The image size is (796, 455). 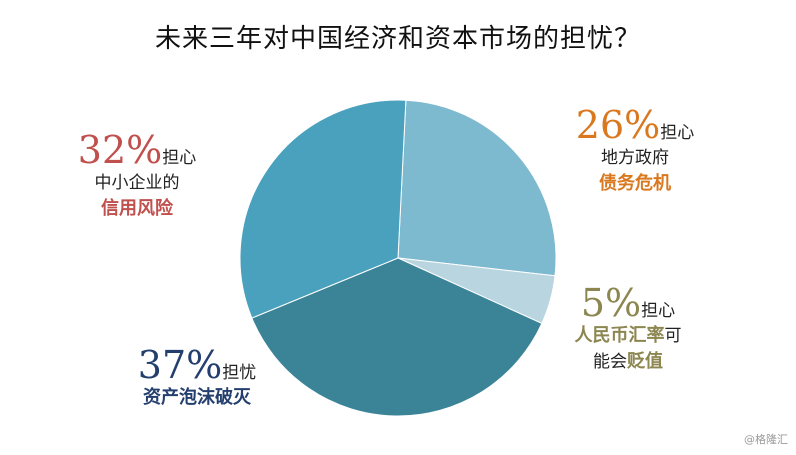 I want to click on pct-label-debt: 26%, so click(x=618, y=125).